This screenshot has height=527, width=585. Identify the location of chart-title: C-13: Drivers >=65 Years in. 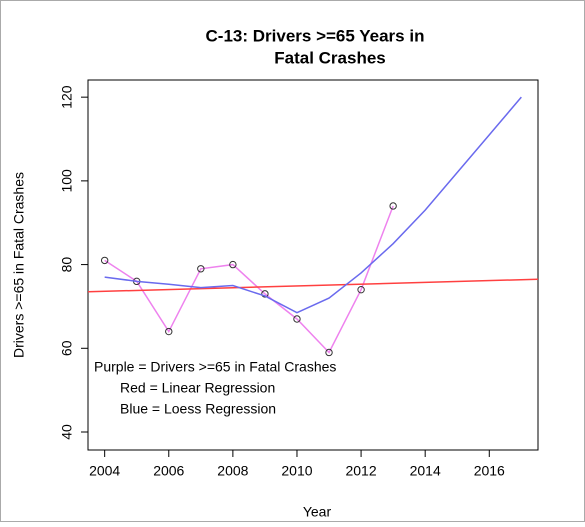
(315, 35).